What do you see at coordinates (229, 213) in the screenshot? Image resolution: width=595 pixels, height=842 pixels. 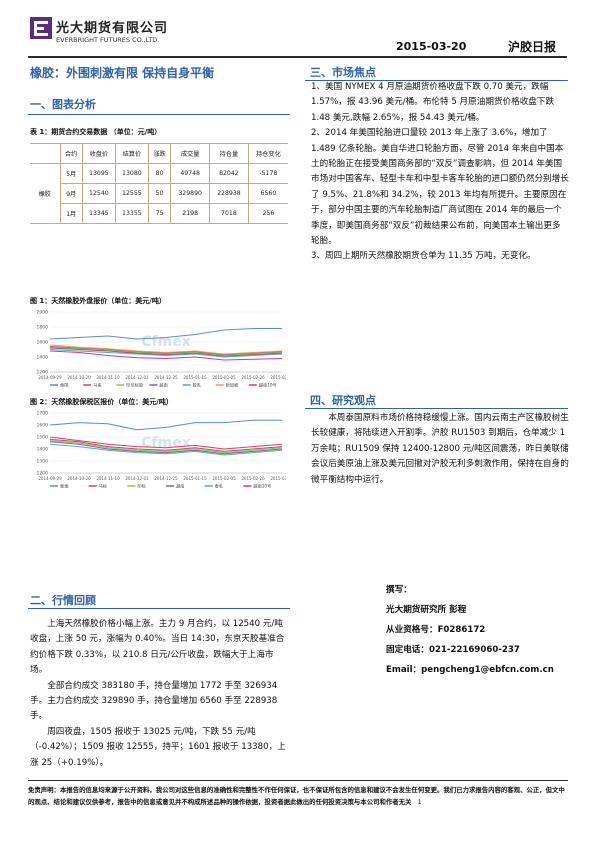 I see `table-cell: 7018` at bounding box center [229, 213].